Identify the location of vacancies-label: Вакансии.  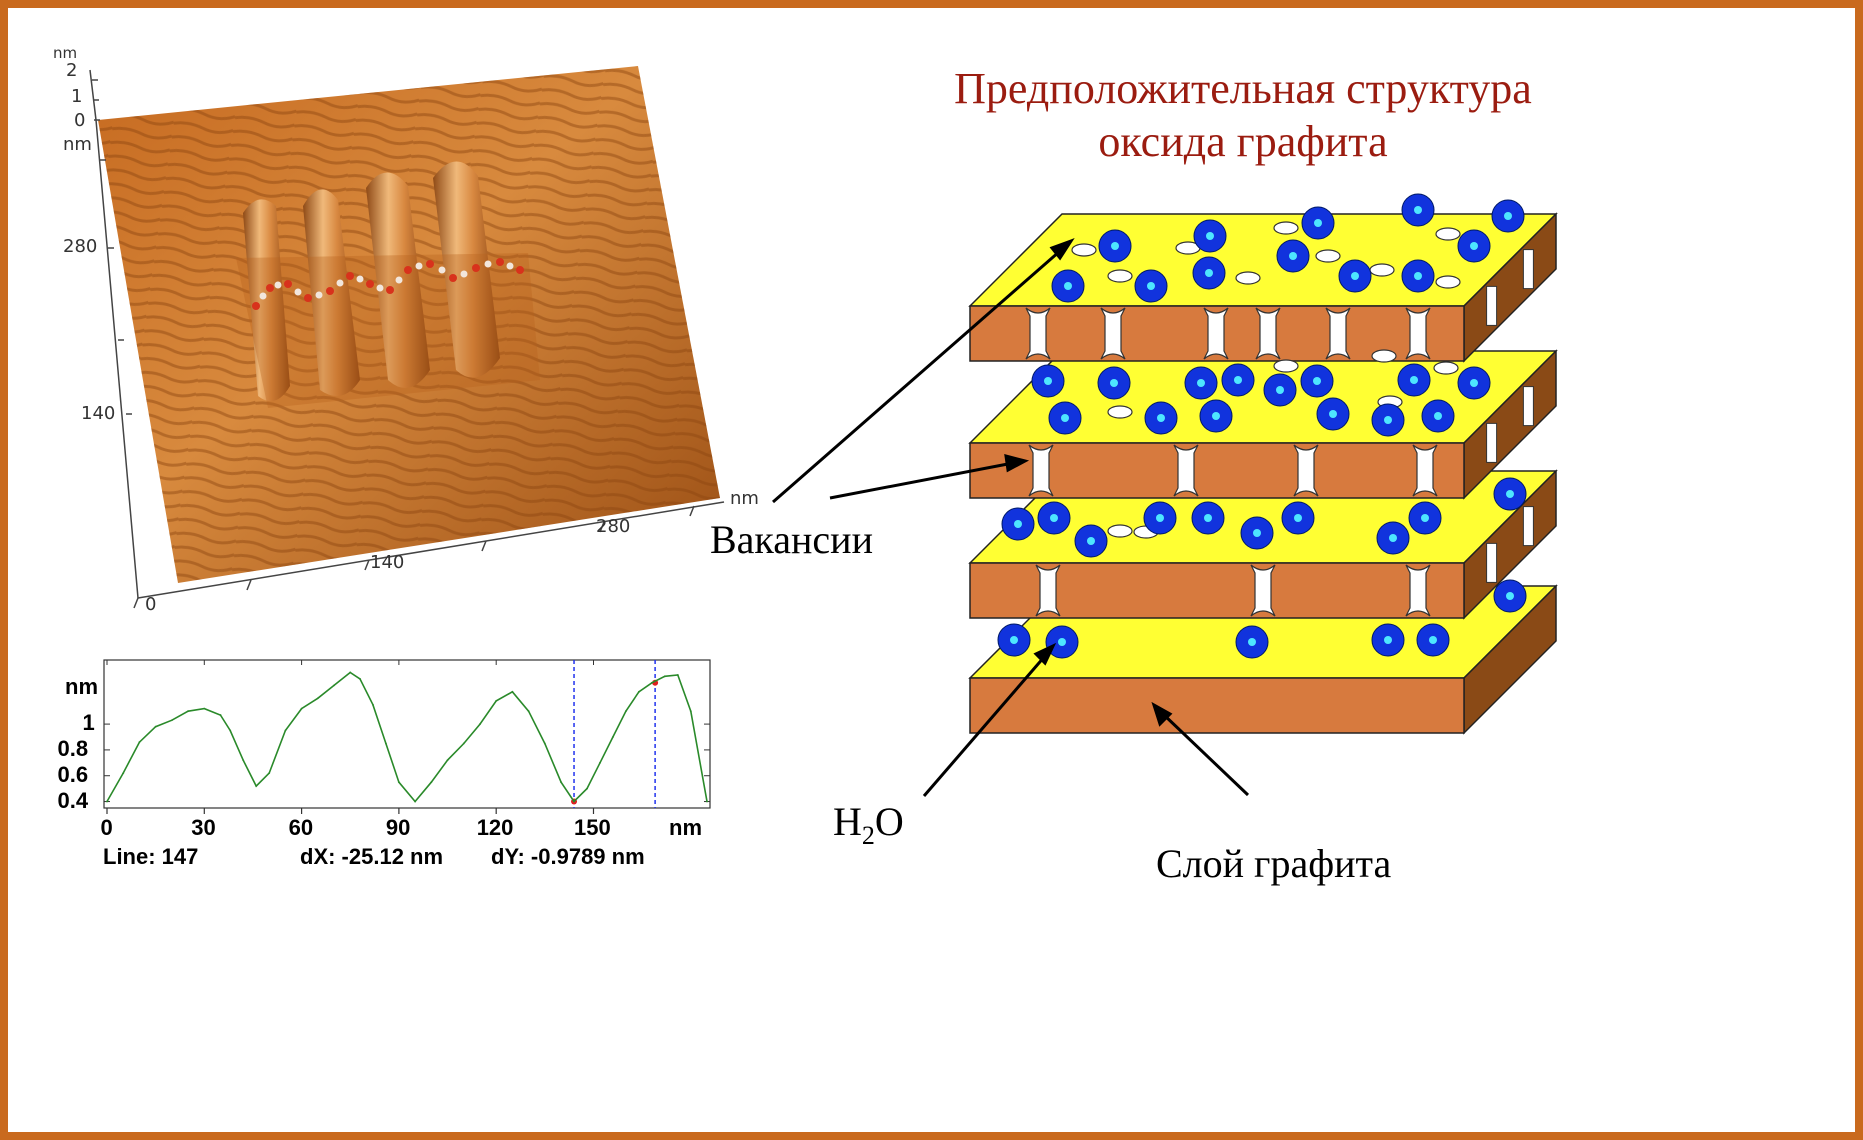
(791, 539).